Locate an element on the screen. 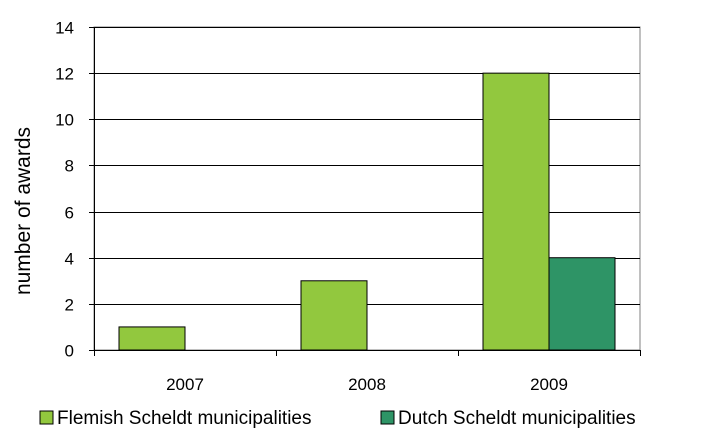 This screenshot has height=435, width=702. y-tick-label: 10 is located at coordinates (64, 120).